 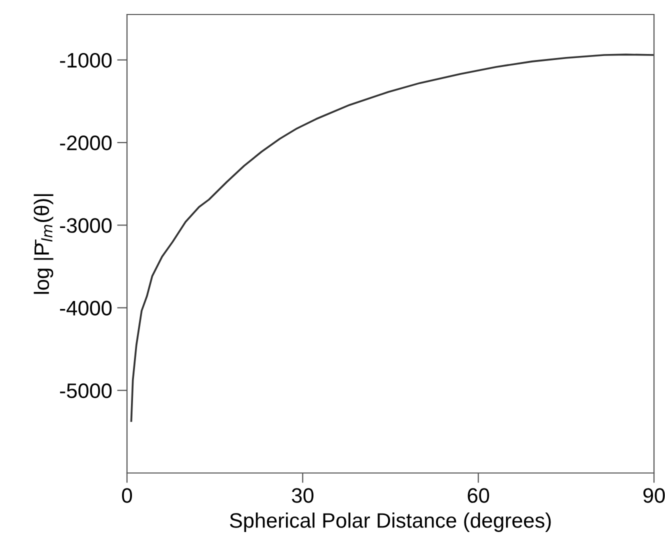 I want to click on x-tick-label: 90, so click(x=654, y=495).